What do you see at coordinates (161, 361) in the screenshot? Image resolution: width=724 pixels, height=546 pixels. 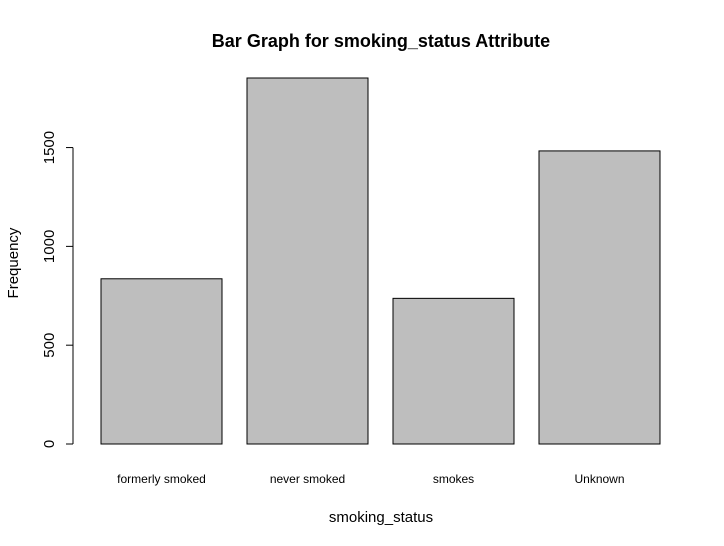 I see `bar-formerly-smoked` at bounding box center [161, 361].